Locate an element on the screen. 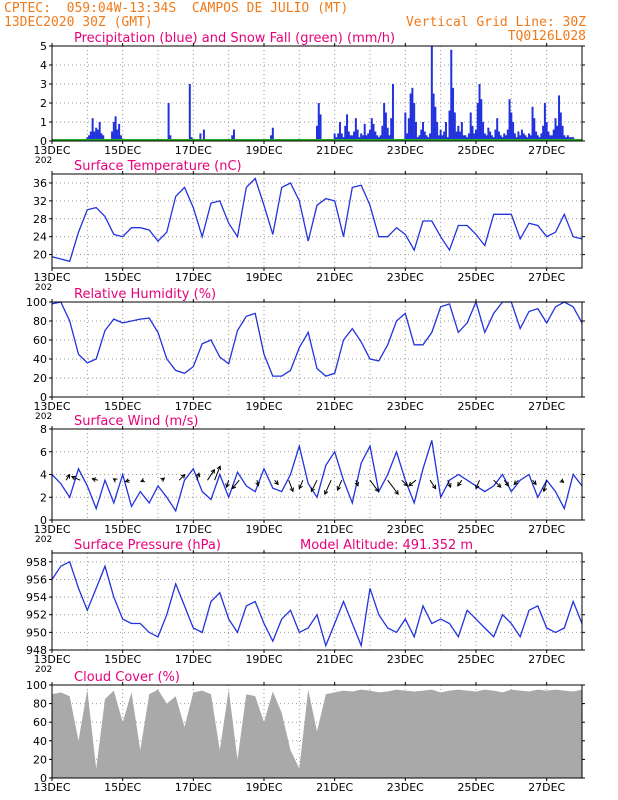 The height and width of the screenshot is (800, 618). panel-title: Cloud Cover (%) is located at coordinates (127, 677).